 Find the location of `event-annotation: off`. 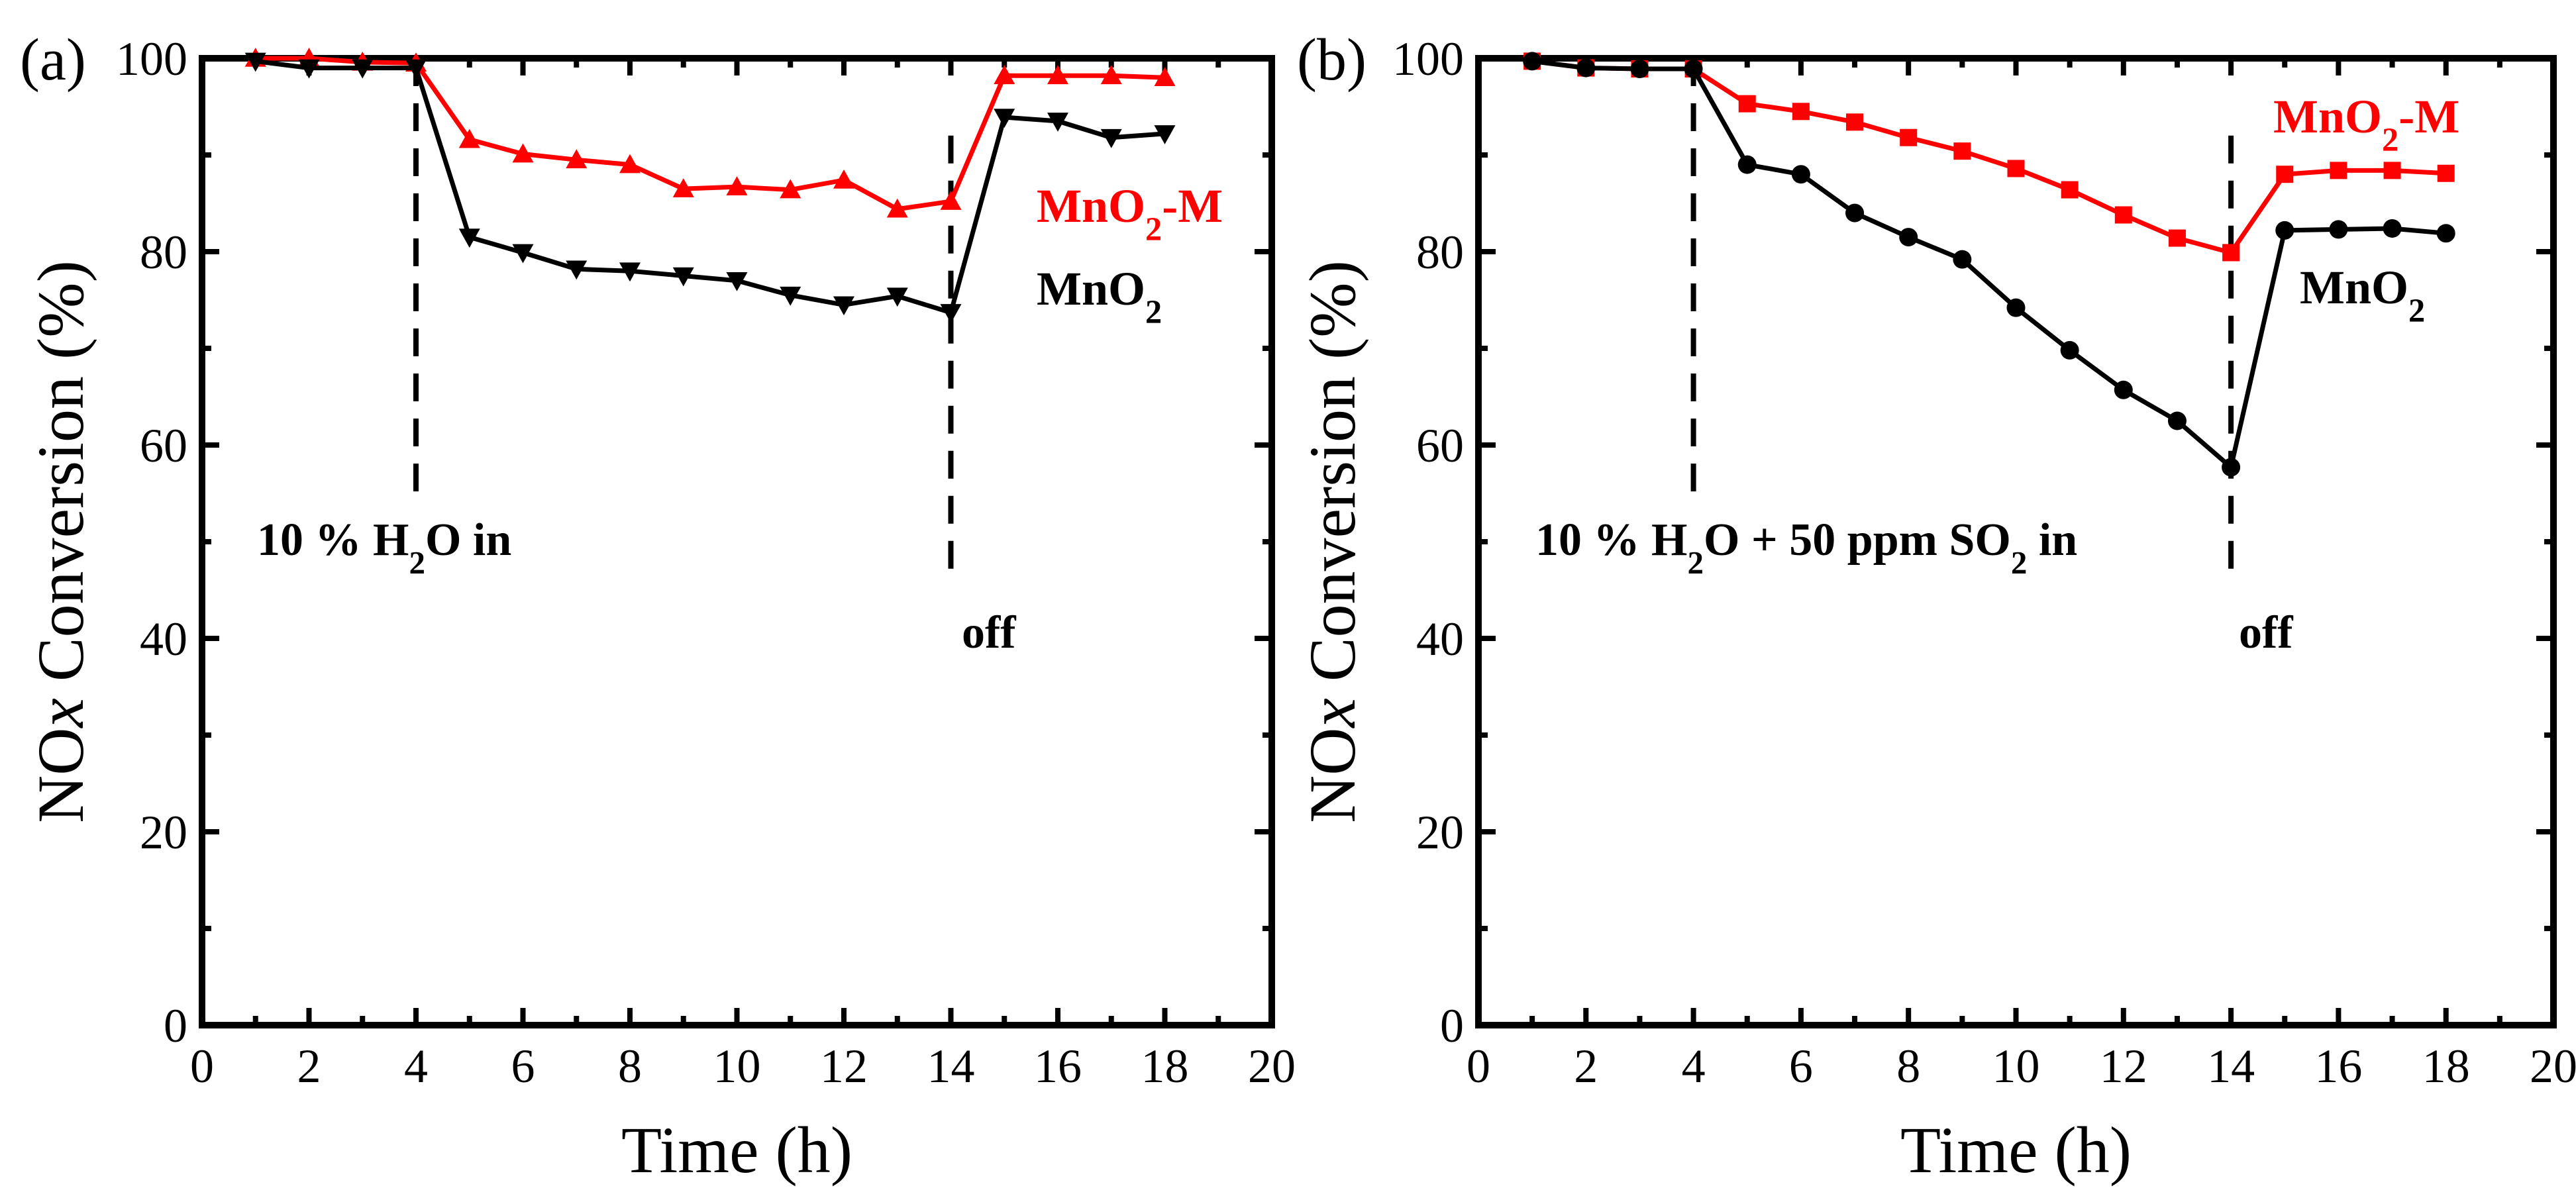

event-annotation: off is located at coordinates (2266, 632).